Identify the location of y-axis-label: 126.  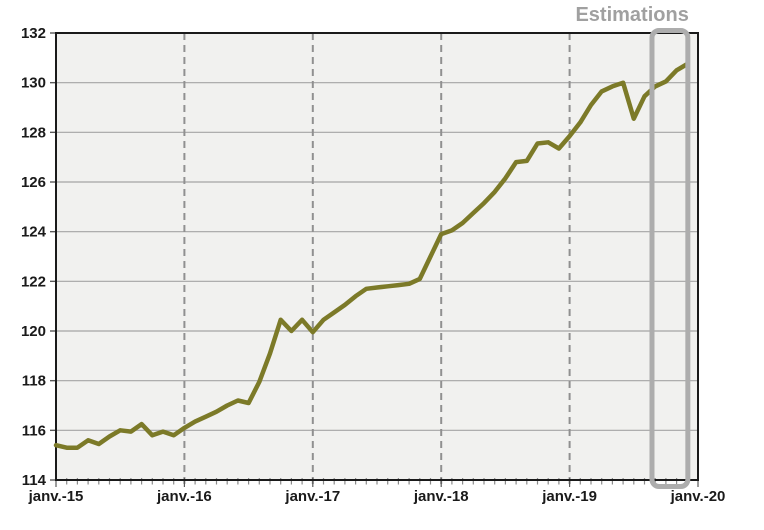
(33, 182).